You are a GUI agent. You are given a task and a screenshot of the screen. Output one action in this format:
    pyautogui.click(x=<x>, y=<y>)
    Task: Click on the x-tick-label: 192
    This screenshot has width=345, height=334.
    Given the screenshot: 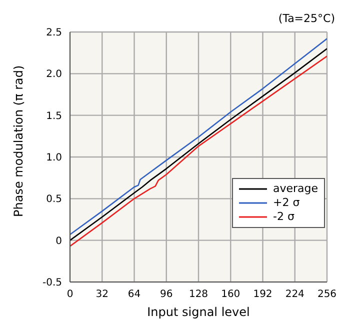 What is the action you would take?
    pyautogui.click(x=262, y=294)
    